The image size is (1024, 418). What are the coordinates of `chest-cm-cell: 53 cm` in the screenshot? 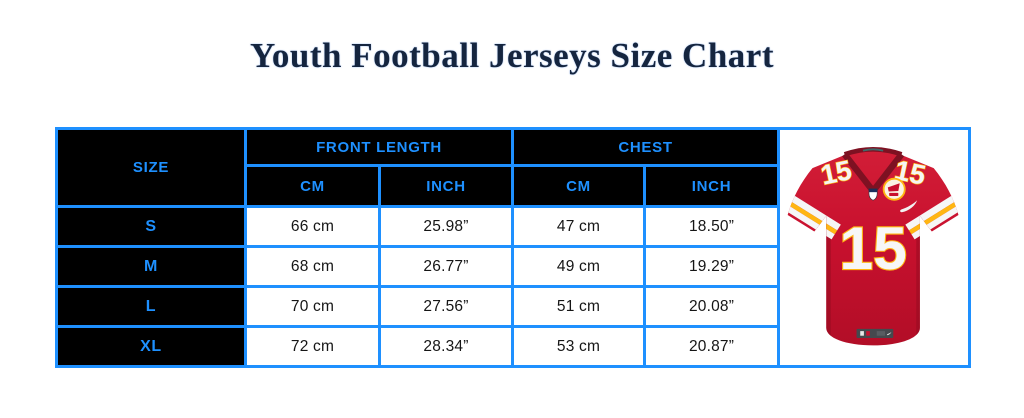 It's located at (579, 346).